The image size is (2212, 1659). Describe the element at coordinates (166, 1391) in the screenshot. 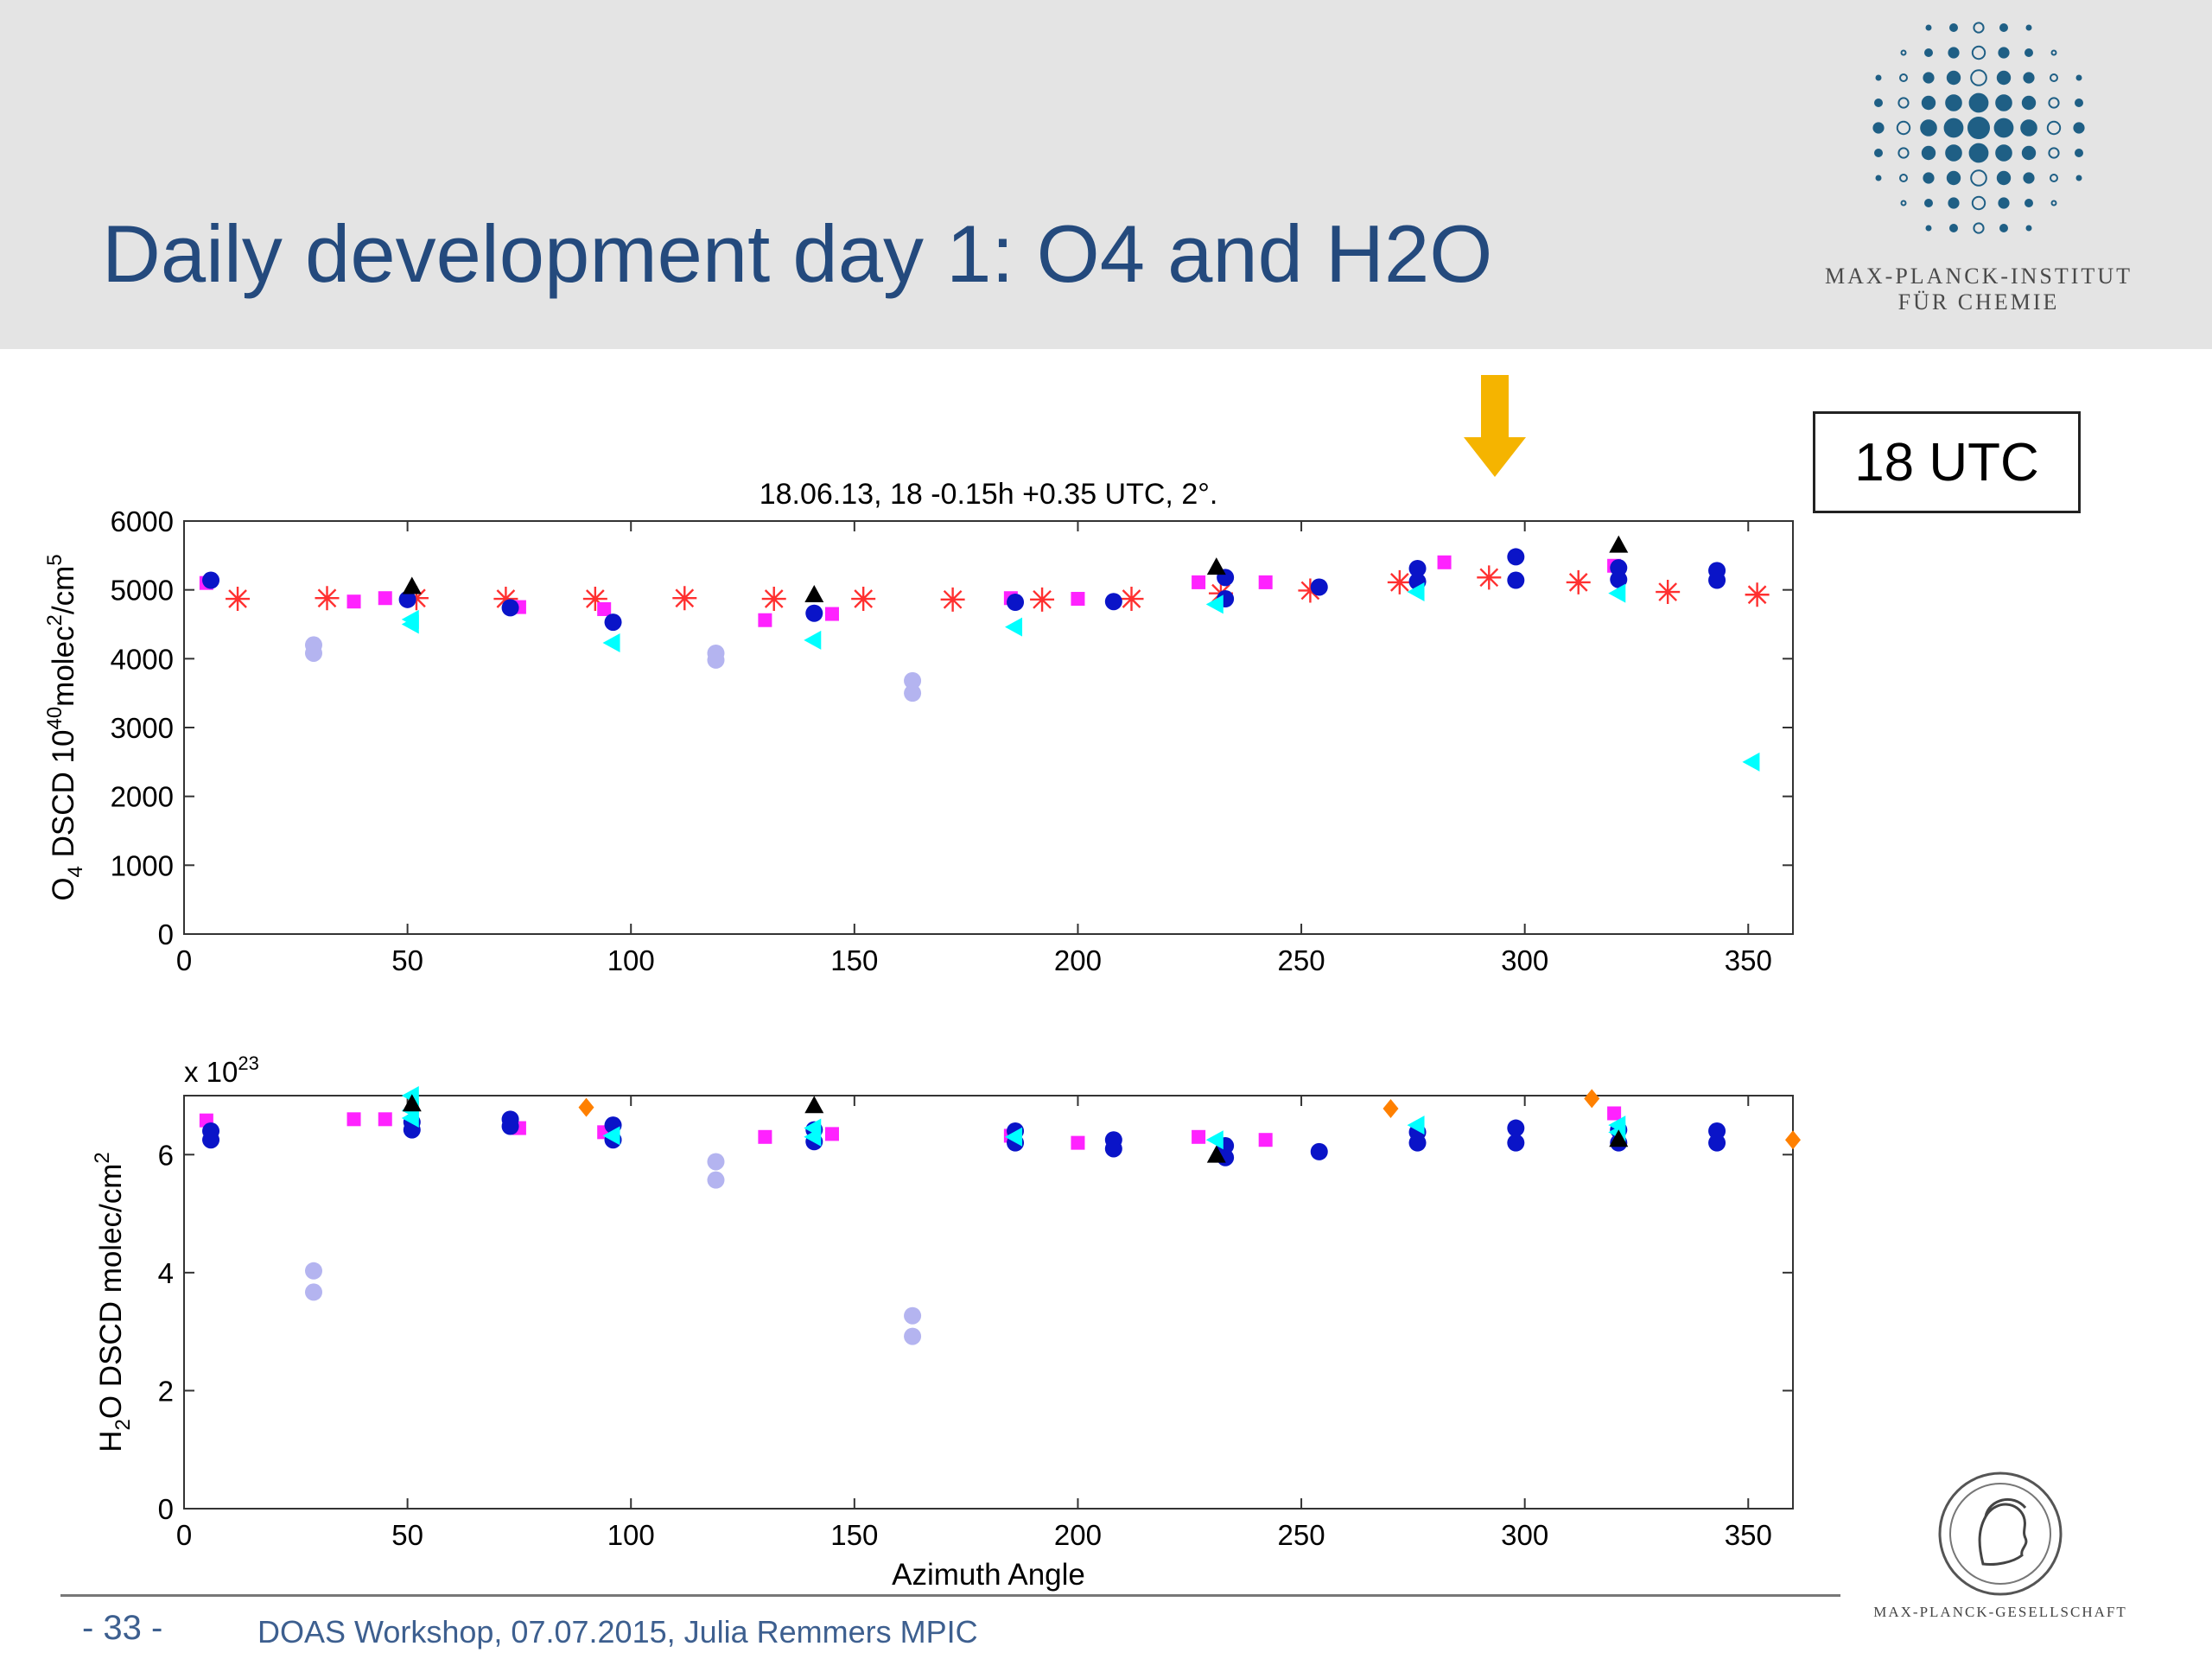

I see `y-tick-label: 2` at that location.